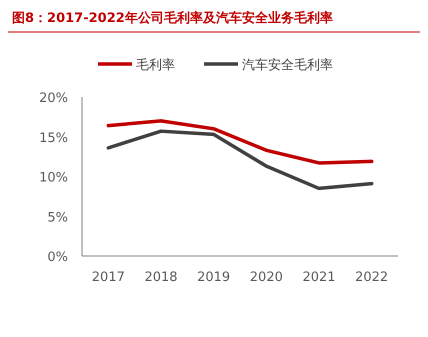 This screenshot has height=337, width=428. I want to click on chart-title: 图8：2017-2022年公司毛利率及汽车安全业务毛利率, so click(172, 18).